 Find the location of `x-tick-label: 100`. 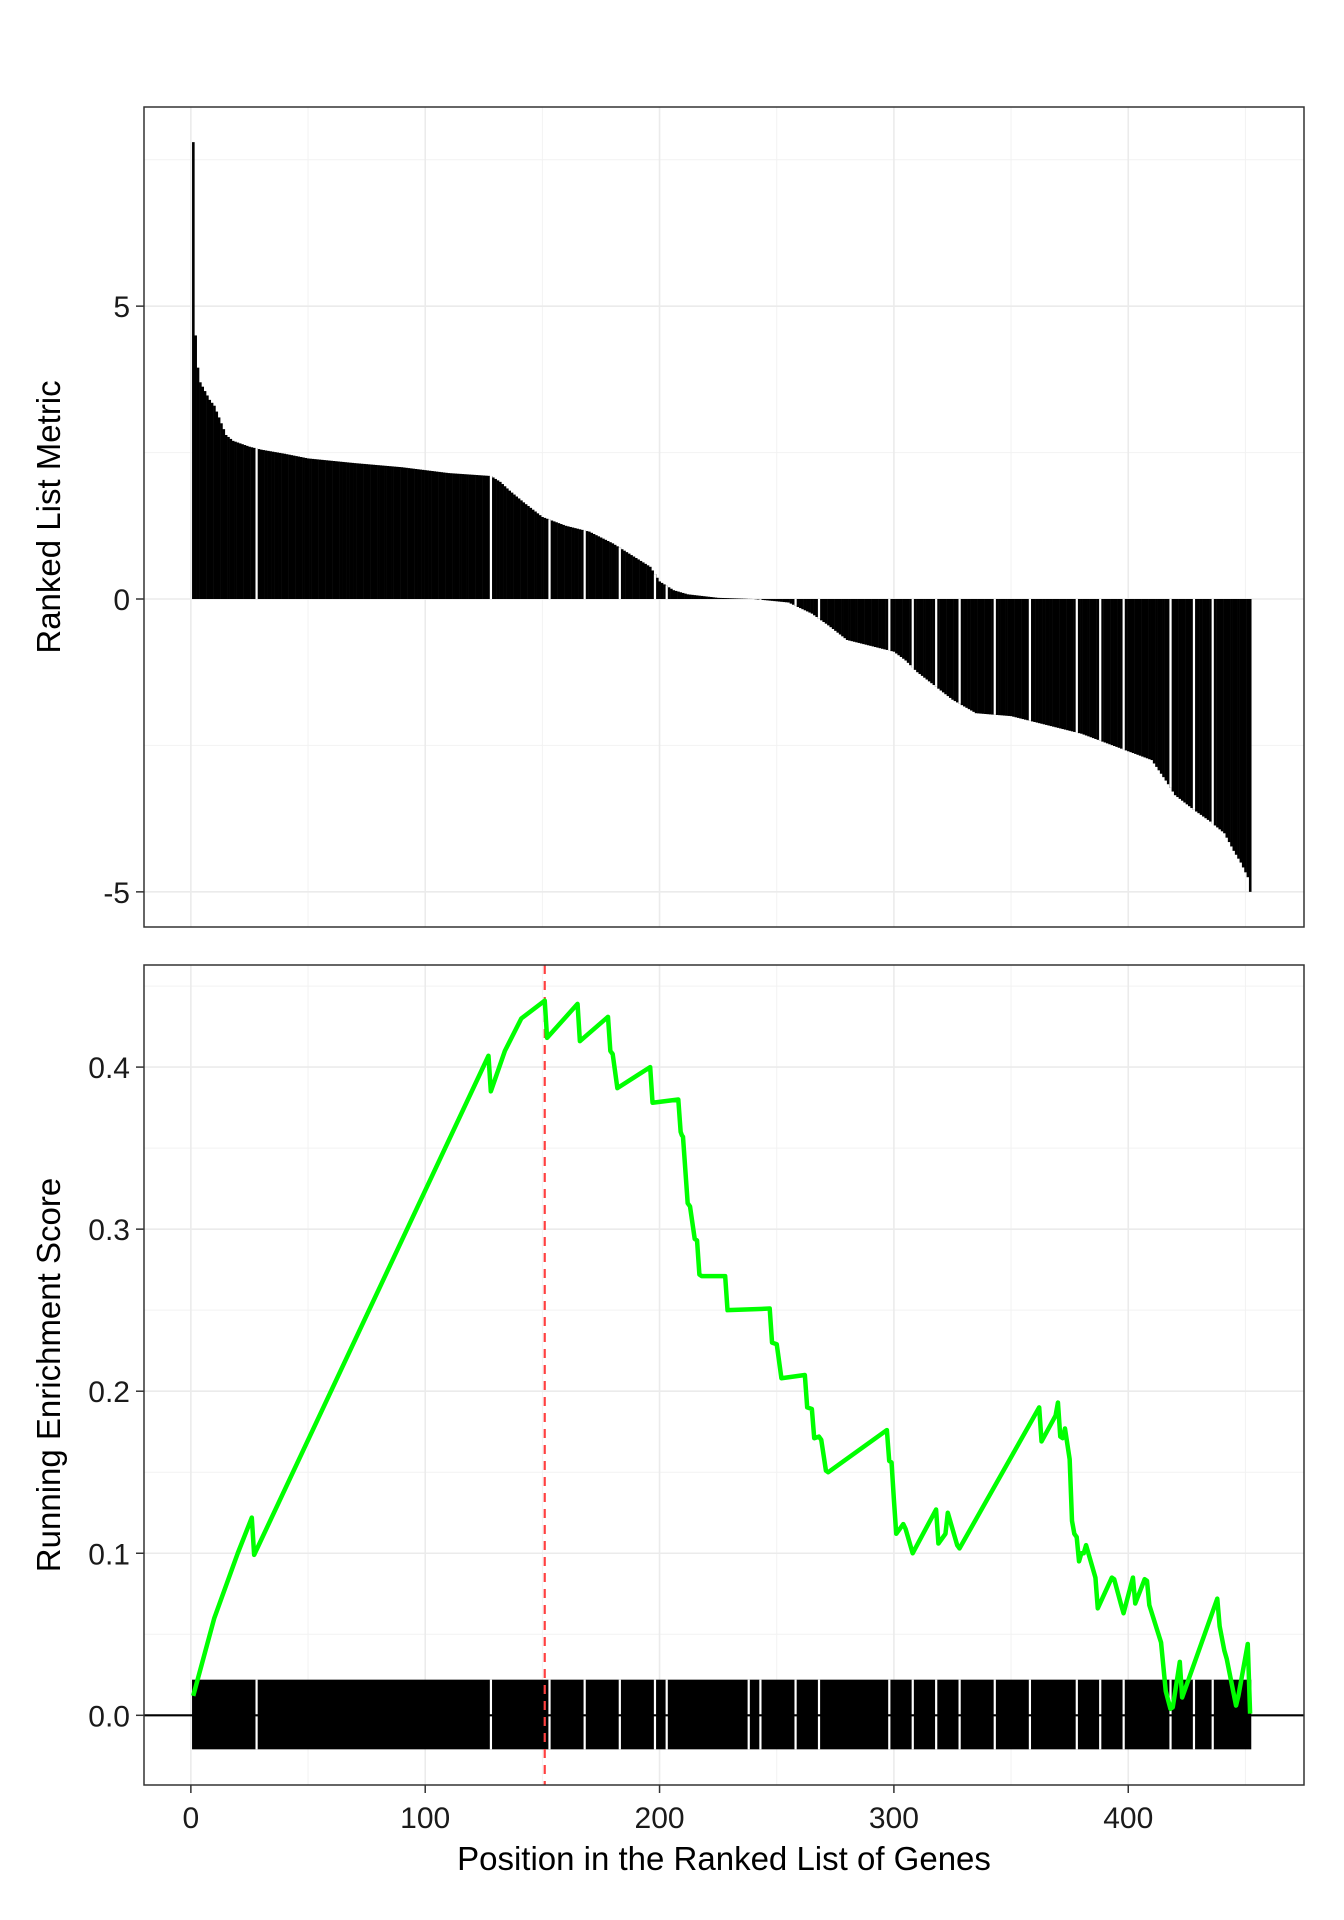

x-tick-label: 100 is located at coordinates (425, 1818).